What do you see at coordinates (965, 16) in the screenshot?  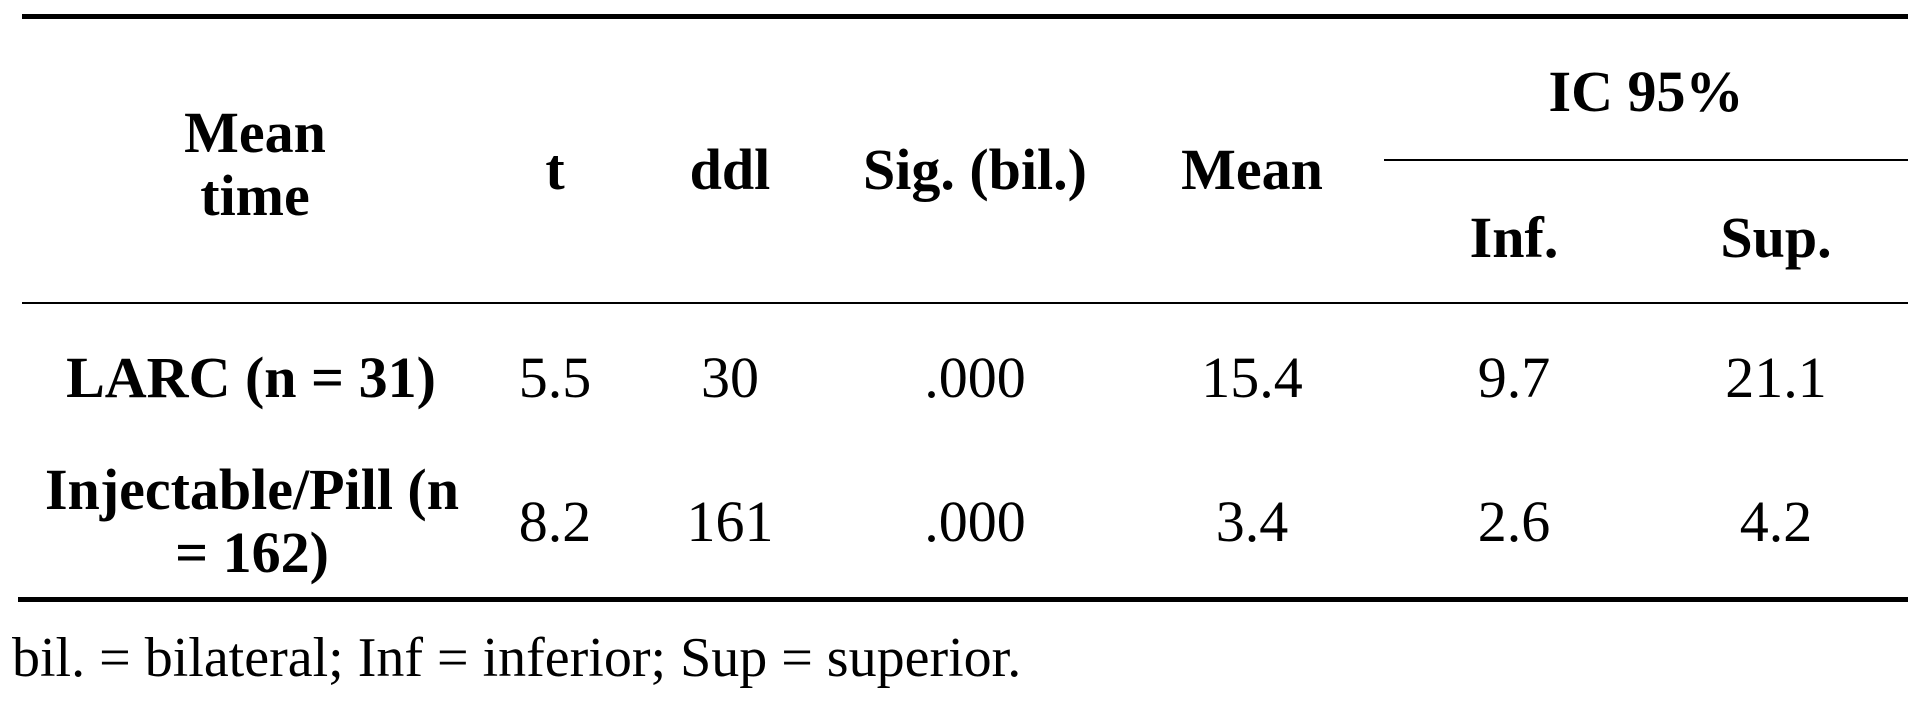 I see `table-top-rule` at bounding box center [965, 16].